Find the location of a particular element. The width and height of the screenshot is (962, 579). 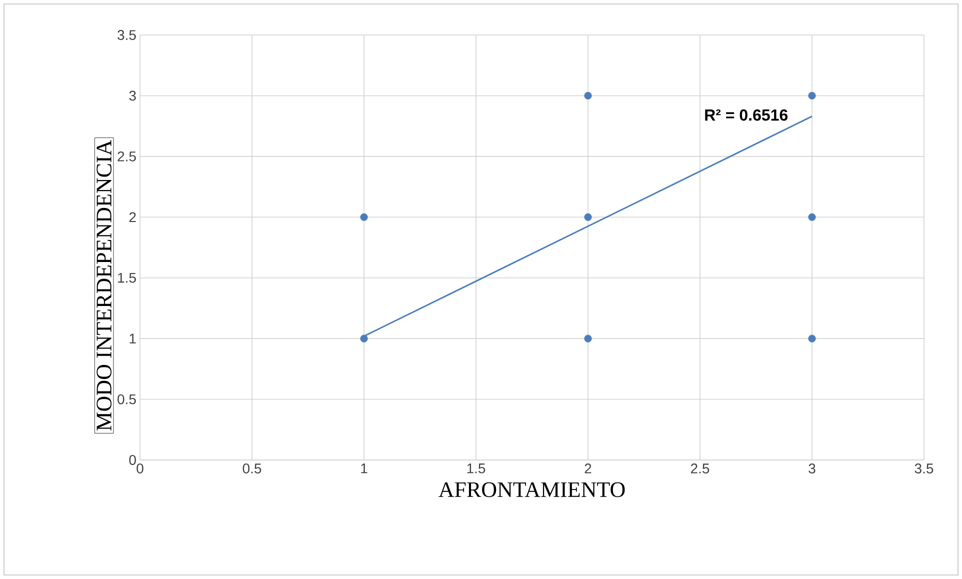

x-tick-label: 1 is located at coordinates (364, 469).